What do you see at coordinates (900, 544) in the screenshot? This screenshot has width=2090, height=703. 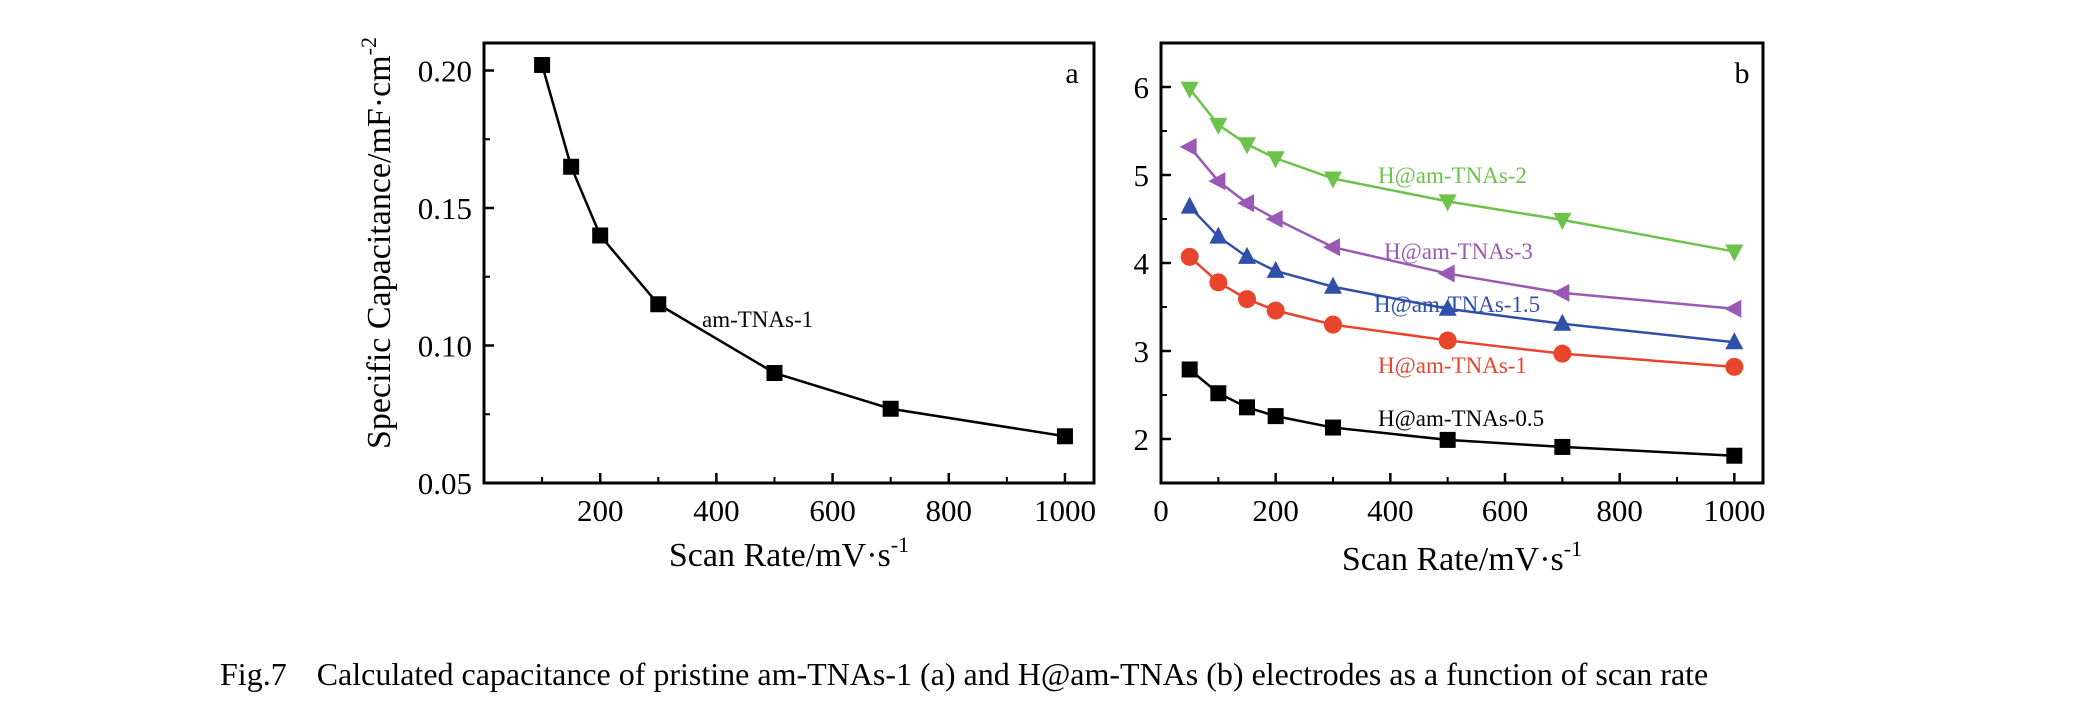 I see `panel-a-x-axis-title-sup: -1` at bounding box center [900, 544].